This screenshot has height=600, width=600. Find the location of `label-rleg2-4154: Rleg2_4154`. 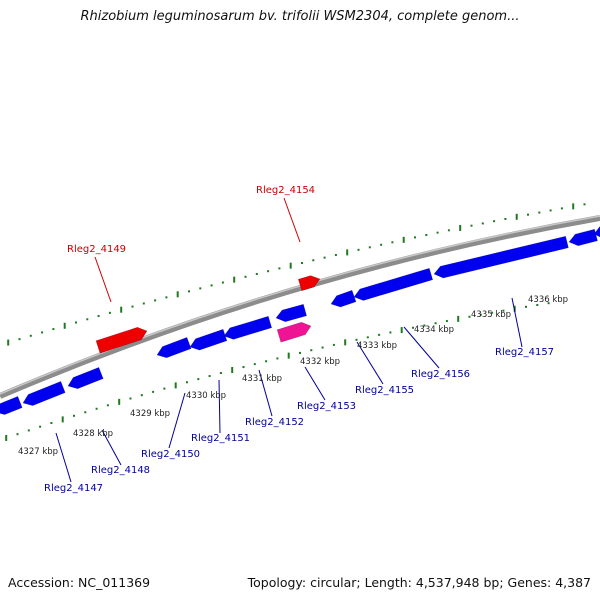

label-rleg2-4154: Rleg2_4154 is located at coordinates (285, 190).